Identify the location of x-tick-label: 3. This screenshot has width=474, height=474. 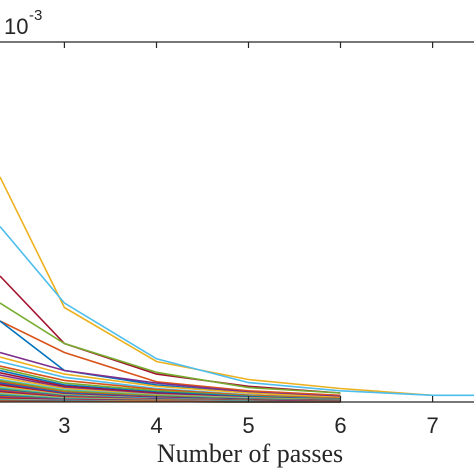
(64, 425).